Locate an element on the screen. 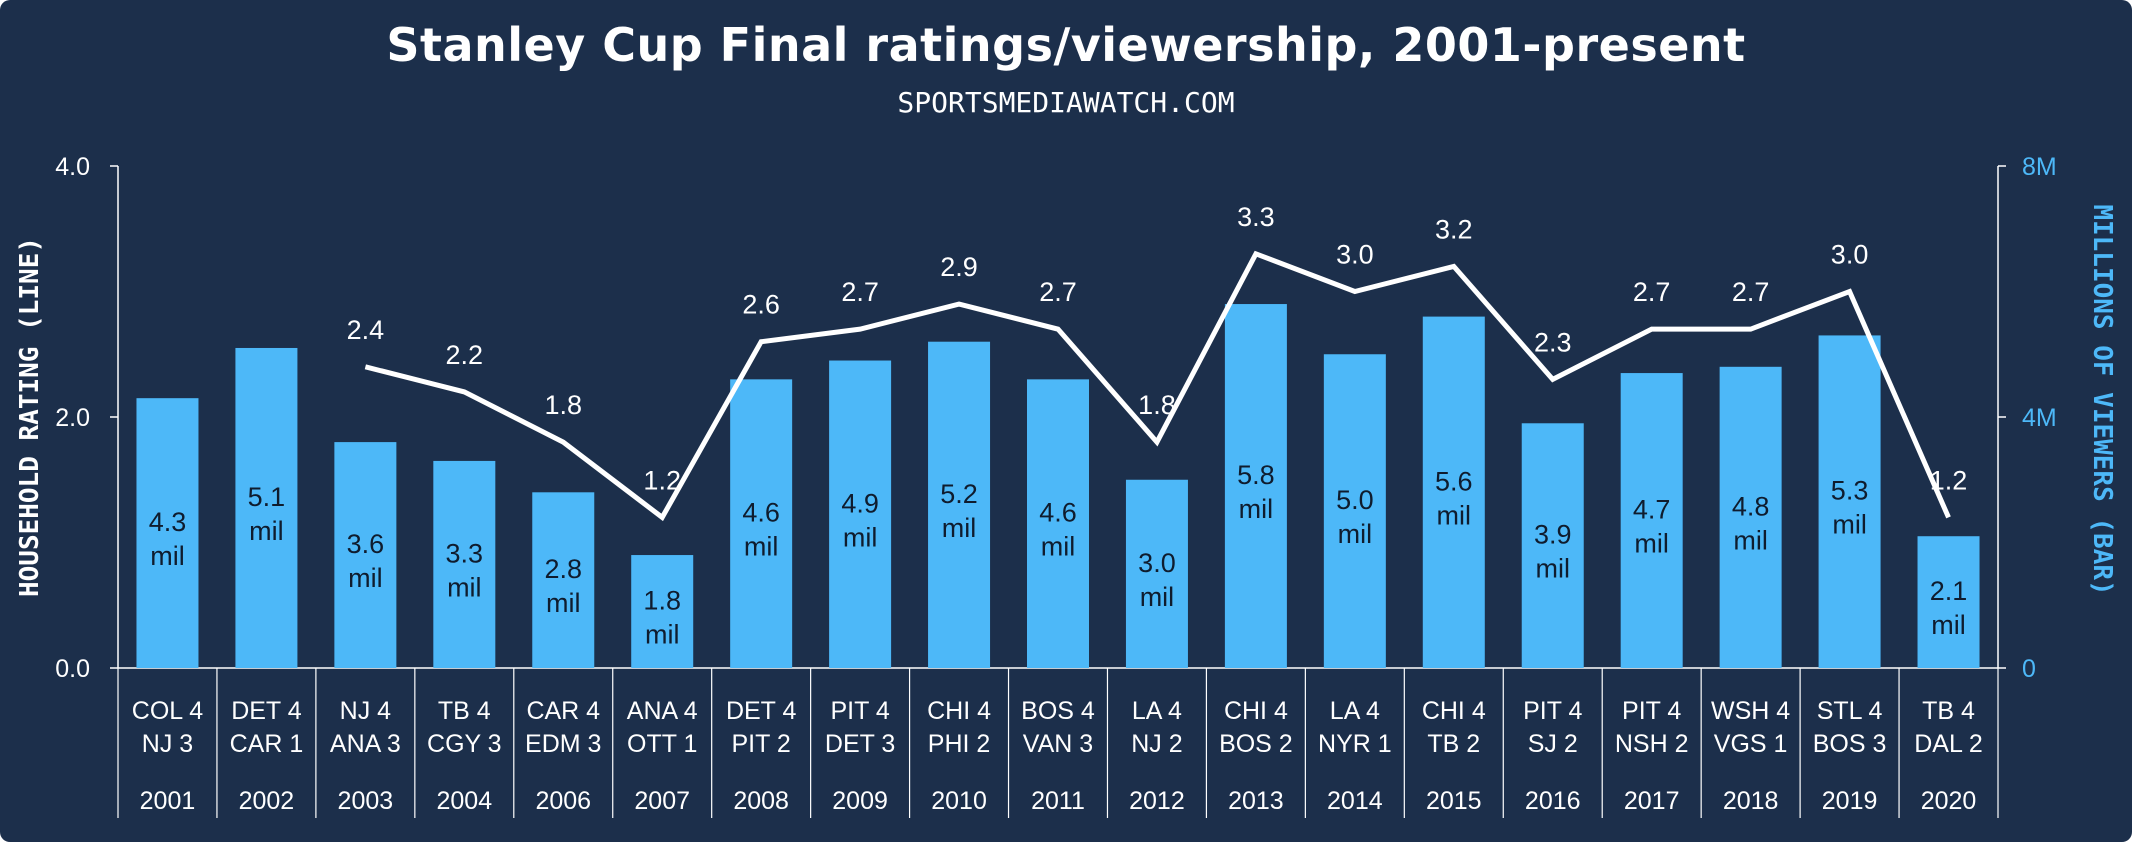  bar-data-label: 5.3 is located at coordinates (1850, 491).